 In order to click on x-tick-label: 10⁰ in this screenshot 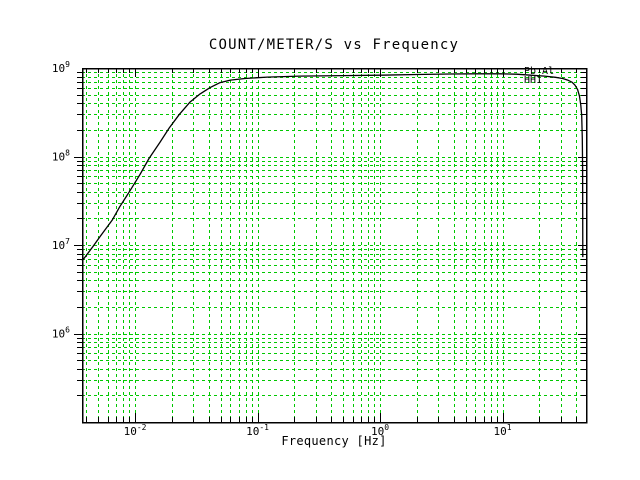, I will do `click(380, 430)`.